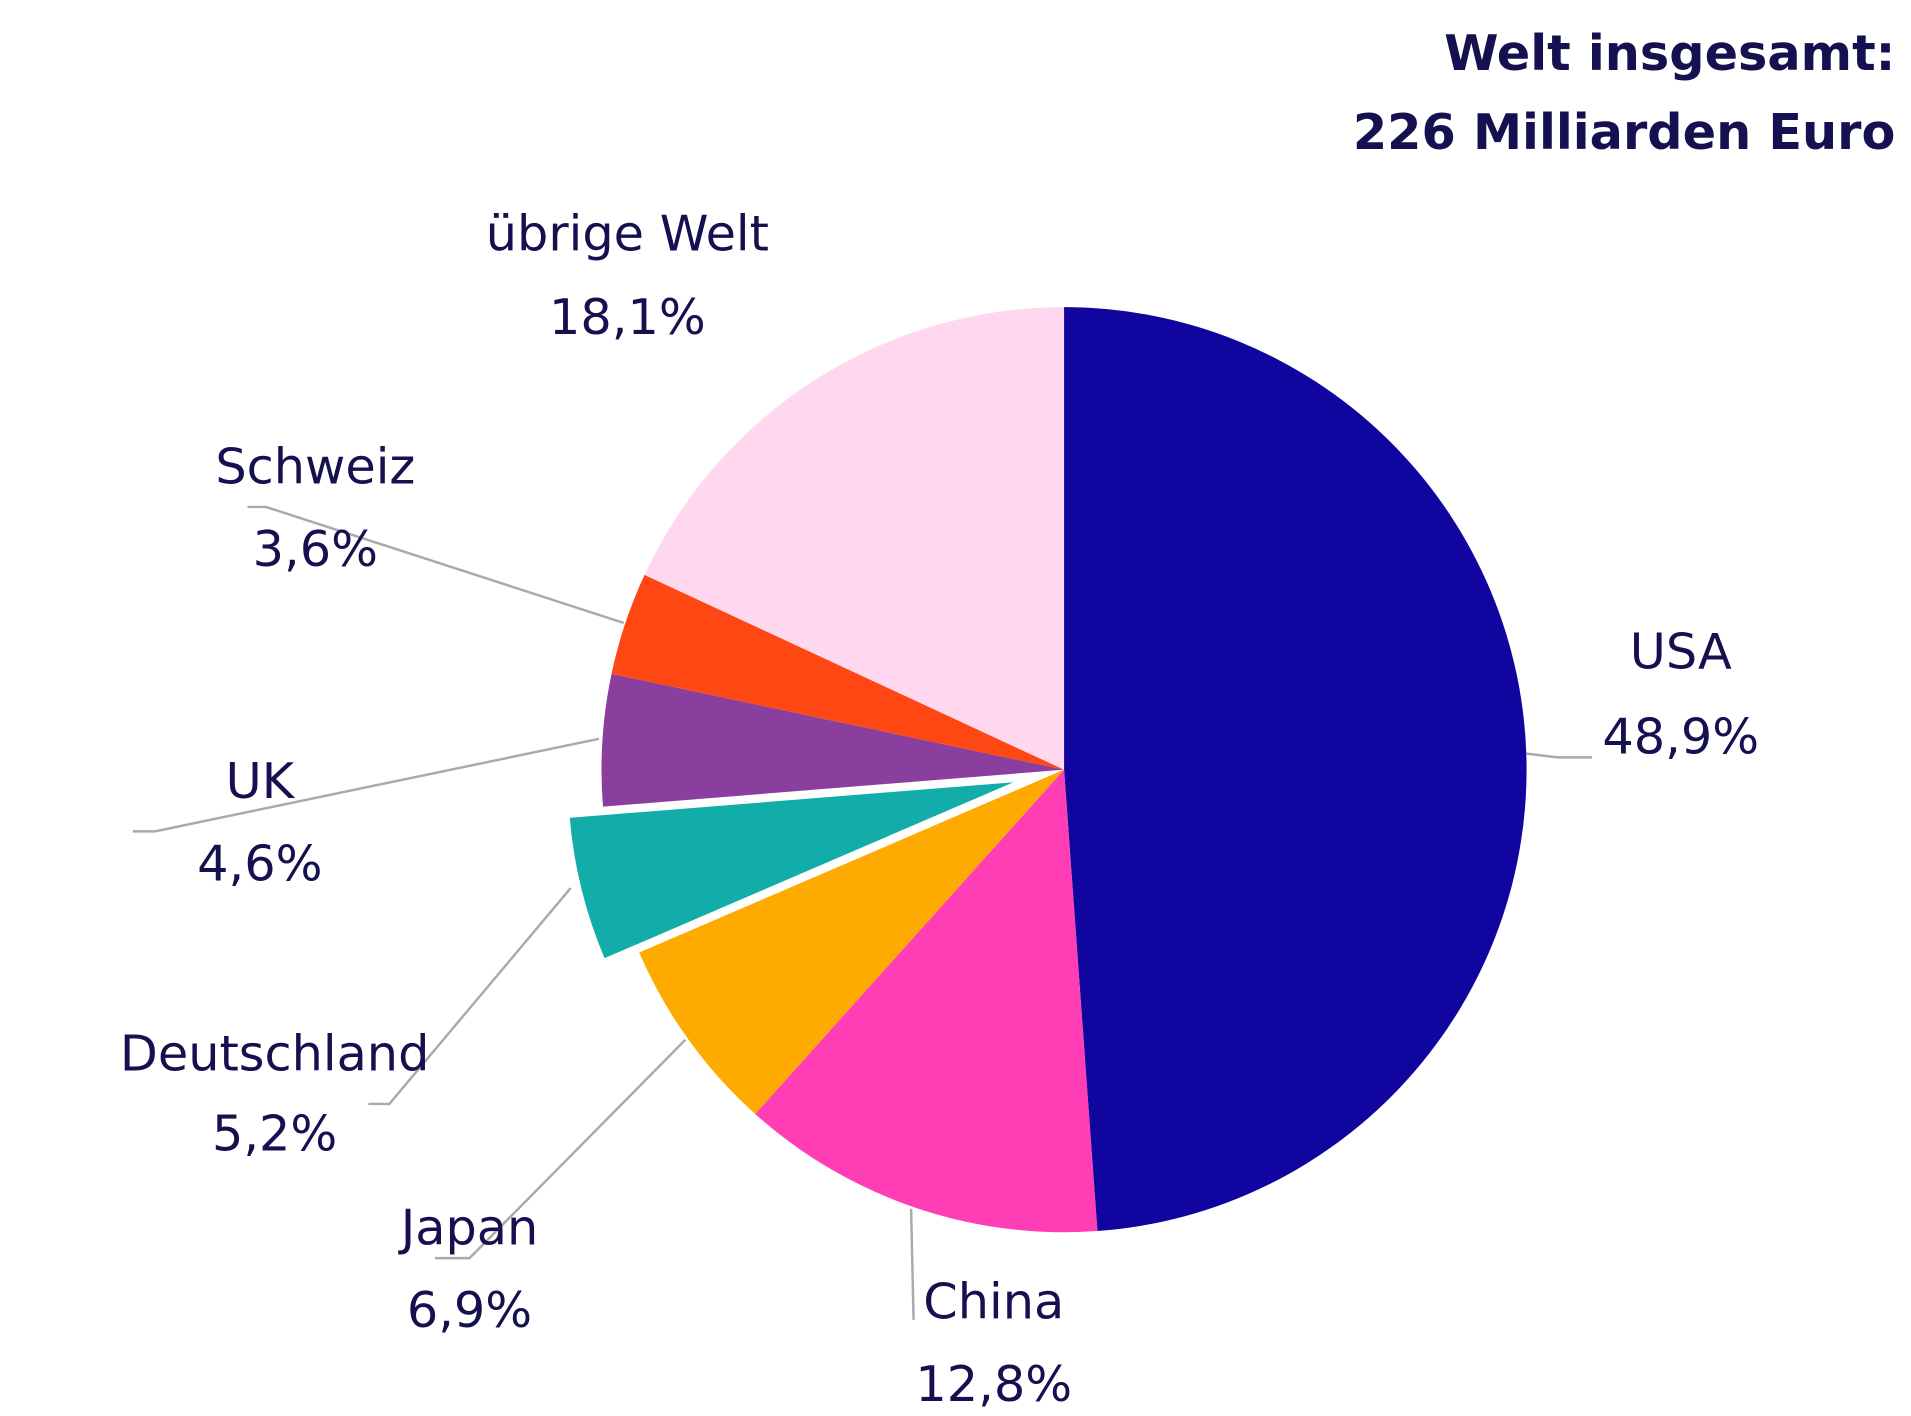 The height and width of the screenshot is (1416, 1911). I want to click on chart-title: Welt insgesamt:, so click(1669, 53).